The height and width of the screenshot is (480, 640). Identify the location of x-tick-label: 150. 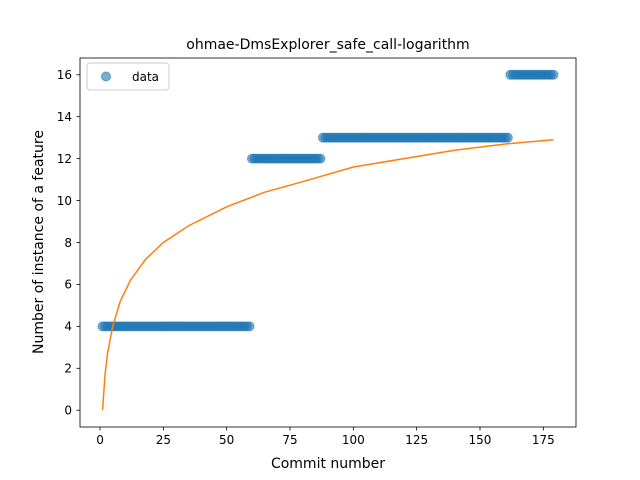
(480, 440).